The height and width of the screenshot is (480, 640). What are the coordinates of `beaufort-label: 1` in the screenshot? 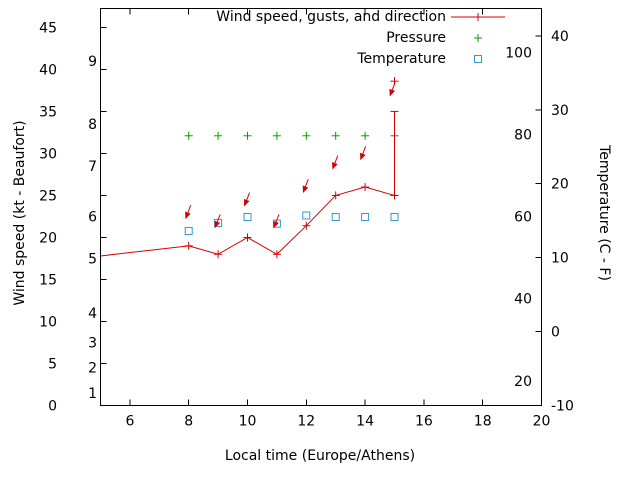 It's located at (92, 394).